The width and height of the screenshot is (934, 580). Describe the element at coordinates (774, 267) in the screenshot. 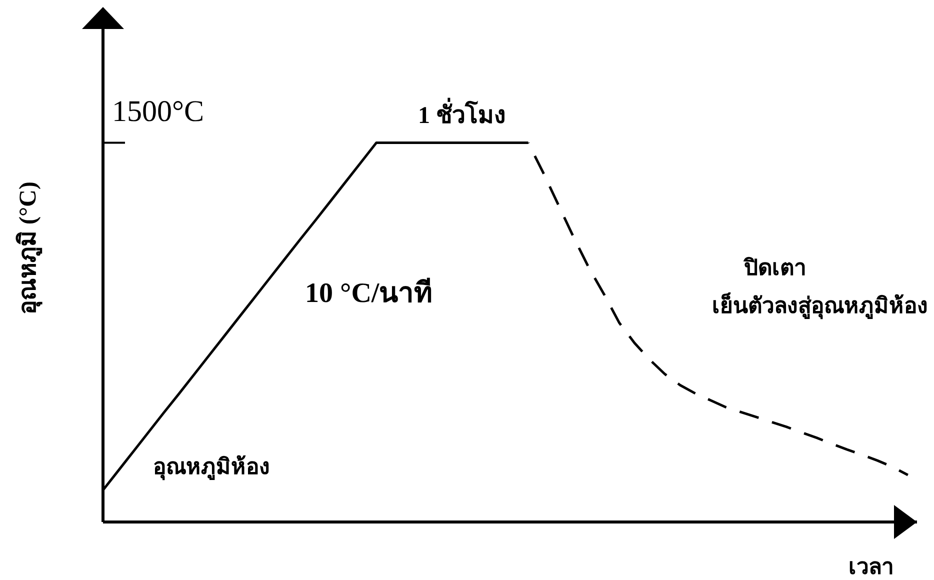

I see `annotation: ปิดเตา` at that location.